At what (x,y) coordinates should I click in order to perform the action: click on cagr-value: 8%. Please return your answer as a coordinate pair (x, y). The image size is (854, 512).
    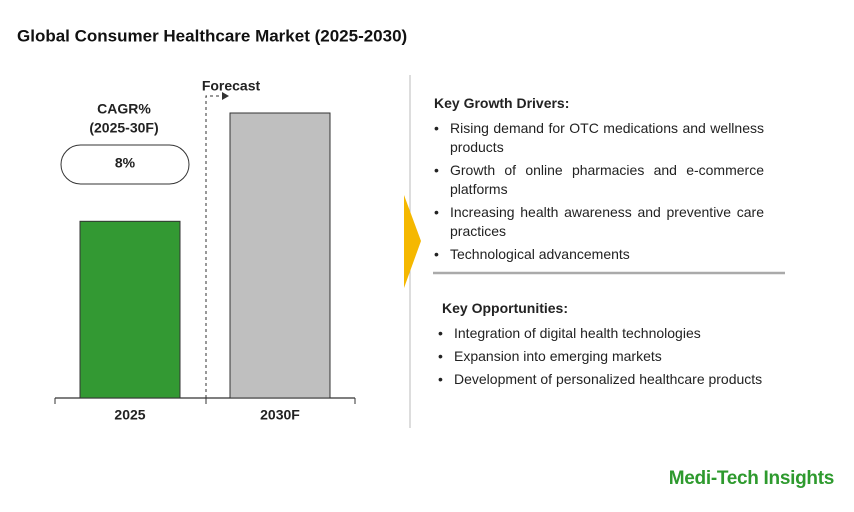
    Looking at the image, I should click on (125, 163).